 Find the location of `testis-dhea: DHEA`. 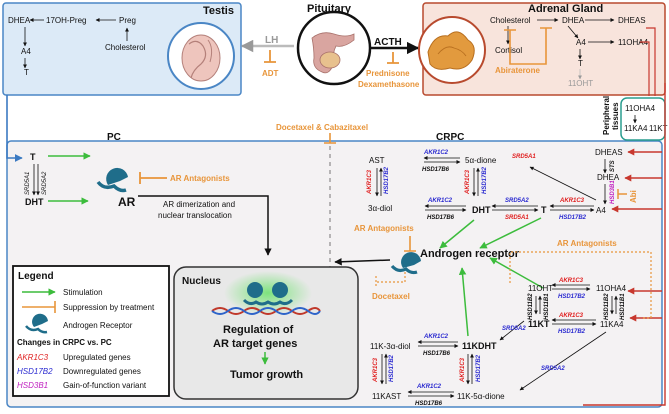

testis-dhea: DHEA is located at coordinates (19, 20).